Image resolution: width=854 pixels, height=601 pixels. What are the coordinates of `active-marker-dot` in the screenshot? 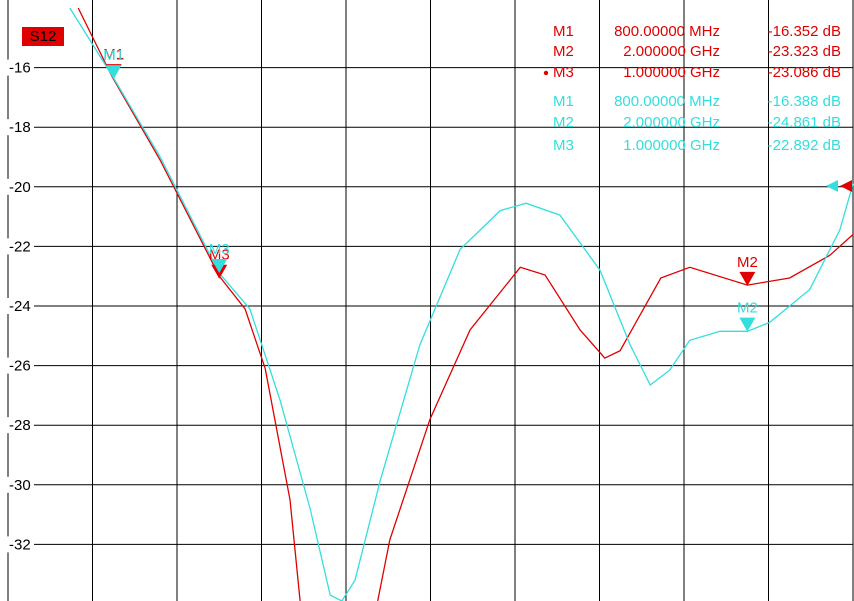 It's located at (546, 73).